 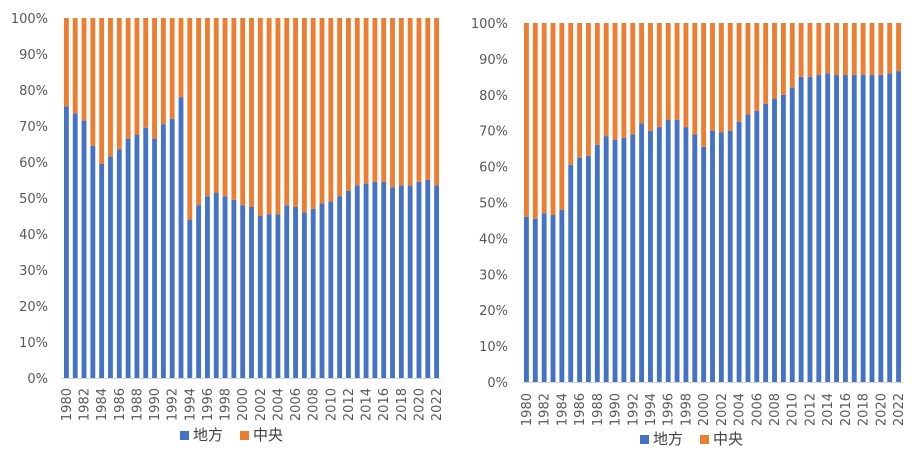 I want to click on bar-local-2020, so click(x=419, y=279).